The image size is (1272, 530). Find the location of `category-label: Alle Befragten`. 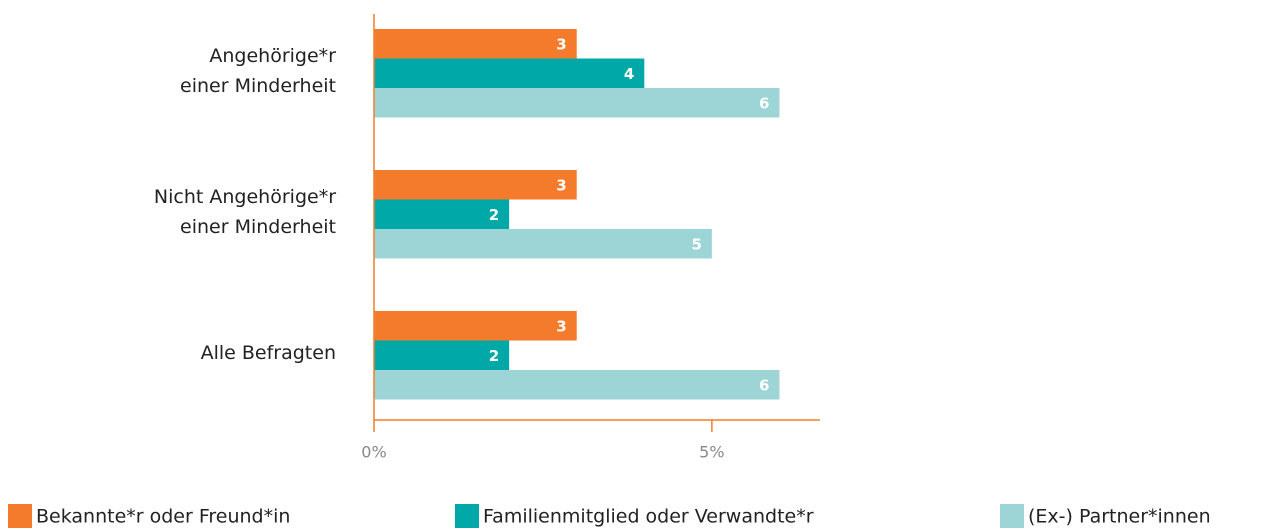

category-label: Alle Befragten is located at coordinates (268, 353).